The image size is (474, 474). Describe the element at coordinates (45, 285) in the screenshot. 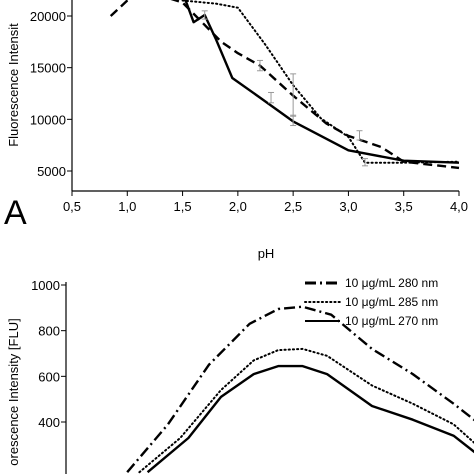

I see `panel-b-y-tick-label: 1000` at that location.